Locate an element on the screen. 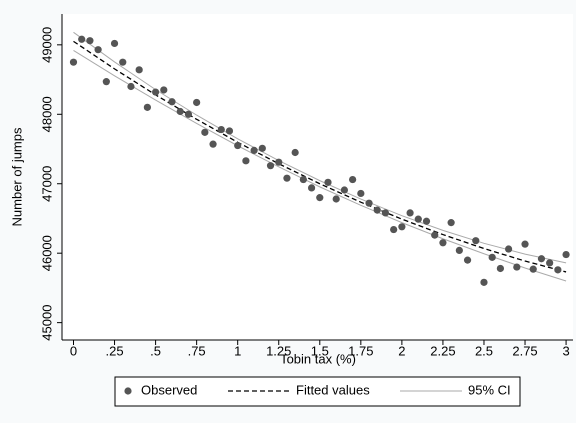 This screenshot has height=423, width=576. y-axis-label: Number of jumps is located at coordinates (16, 176).